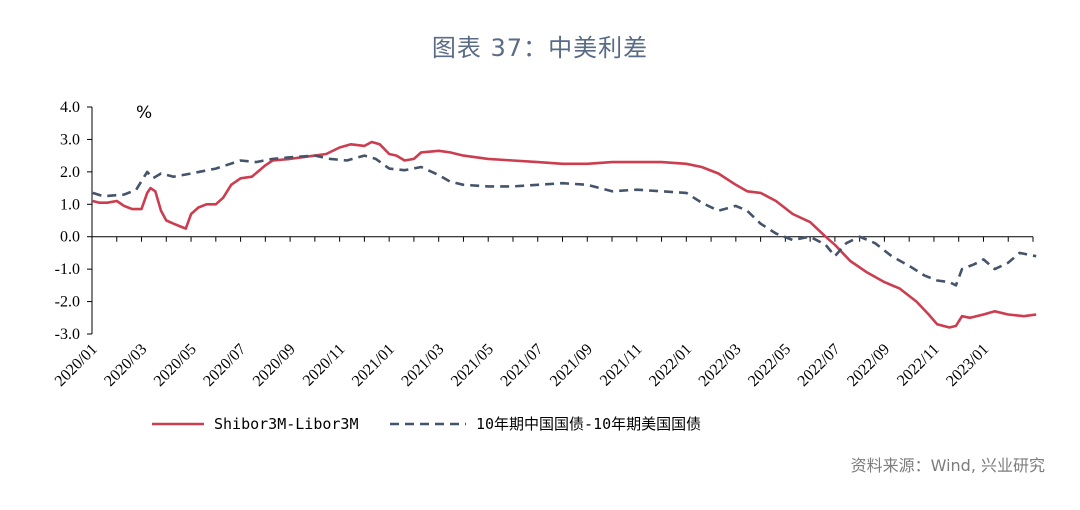 This screenshot has height=510, width=1080. Describe the element at coordinates (571, 365) in the screenshot. I see `x-tick-label: 2021/09` at that location.